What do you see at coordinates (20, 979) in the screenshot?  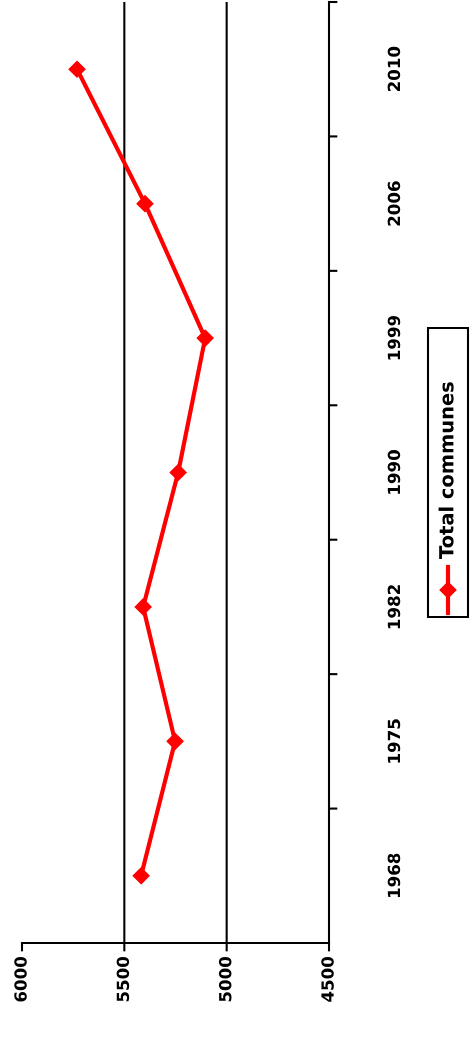 I see `x-tick-label: 6000` at bounding box center [20, 979].